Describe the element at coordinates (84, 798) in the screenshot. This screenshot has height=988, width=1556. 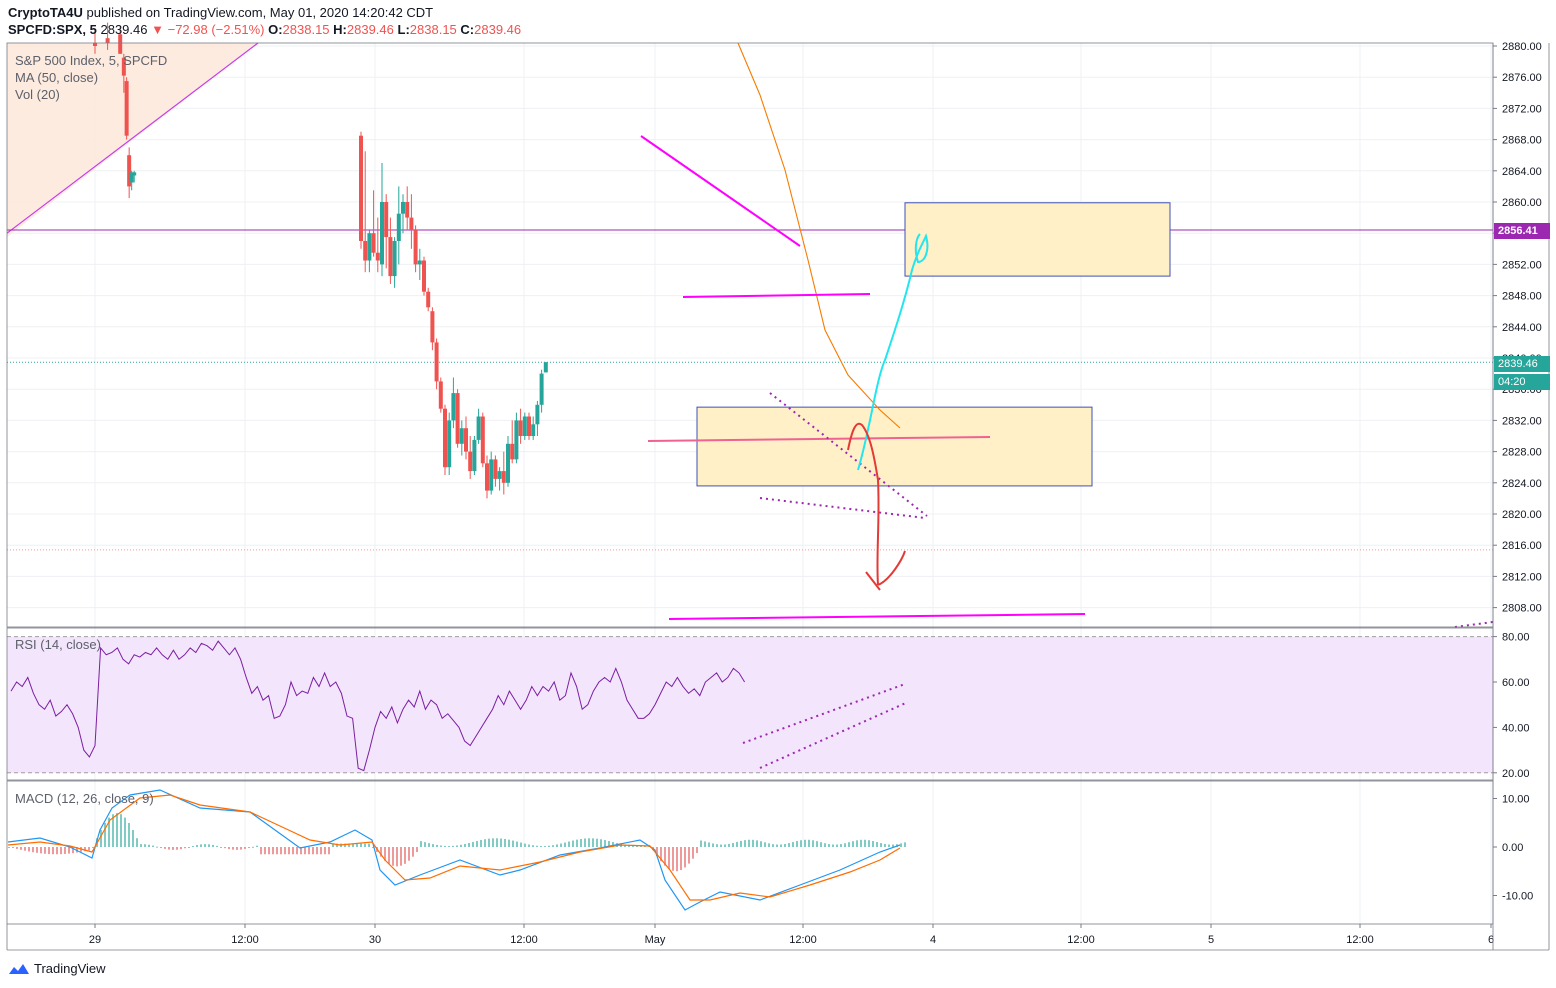
I see `legend-macd: MACD (12, 26, close, 9)` at that location.